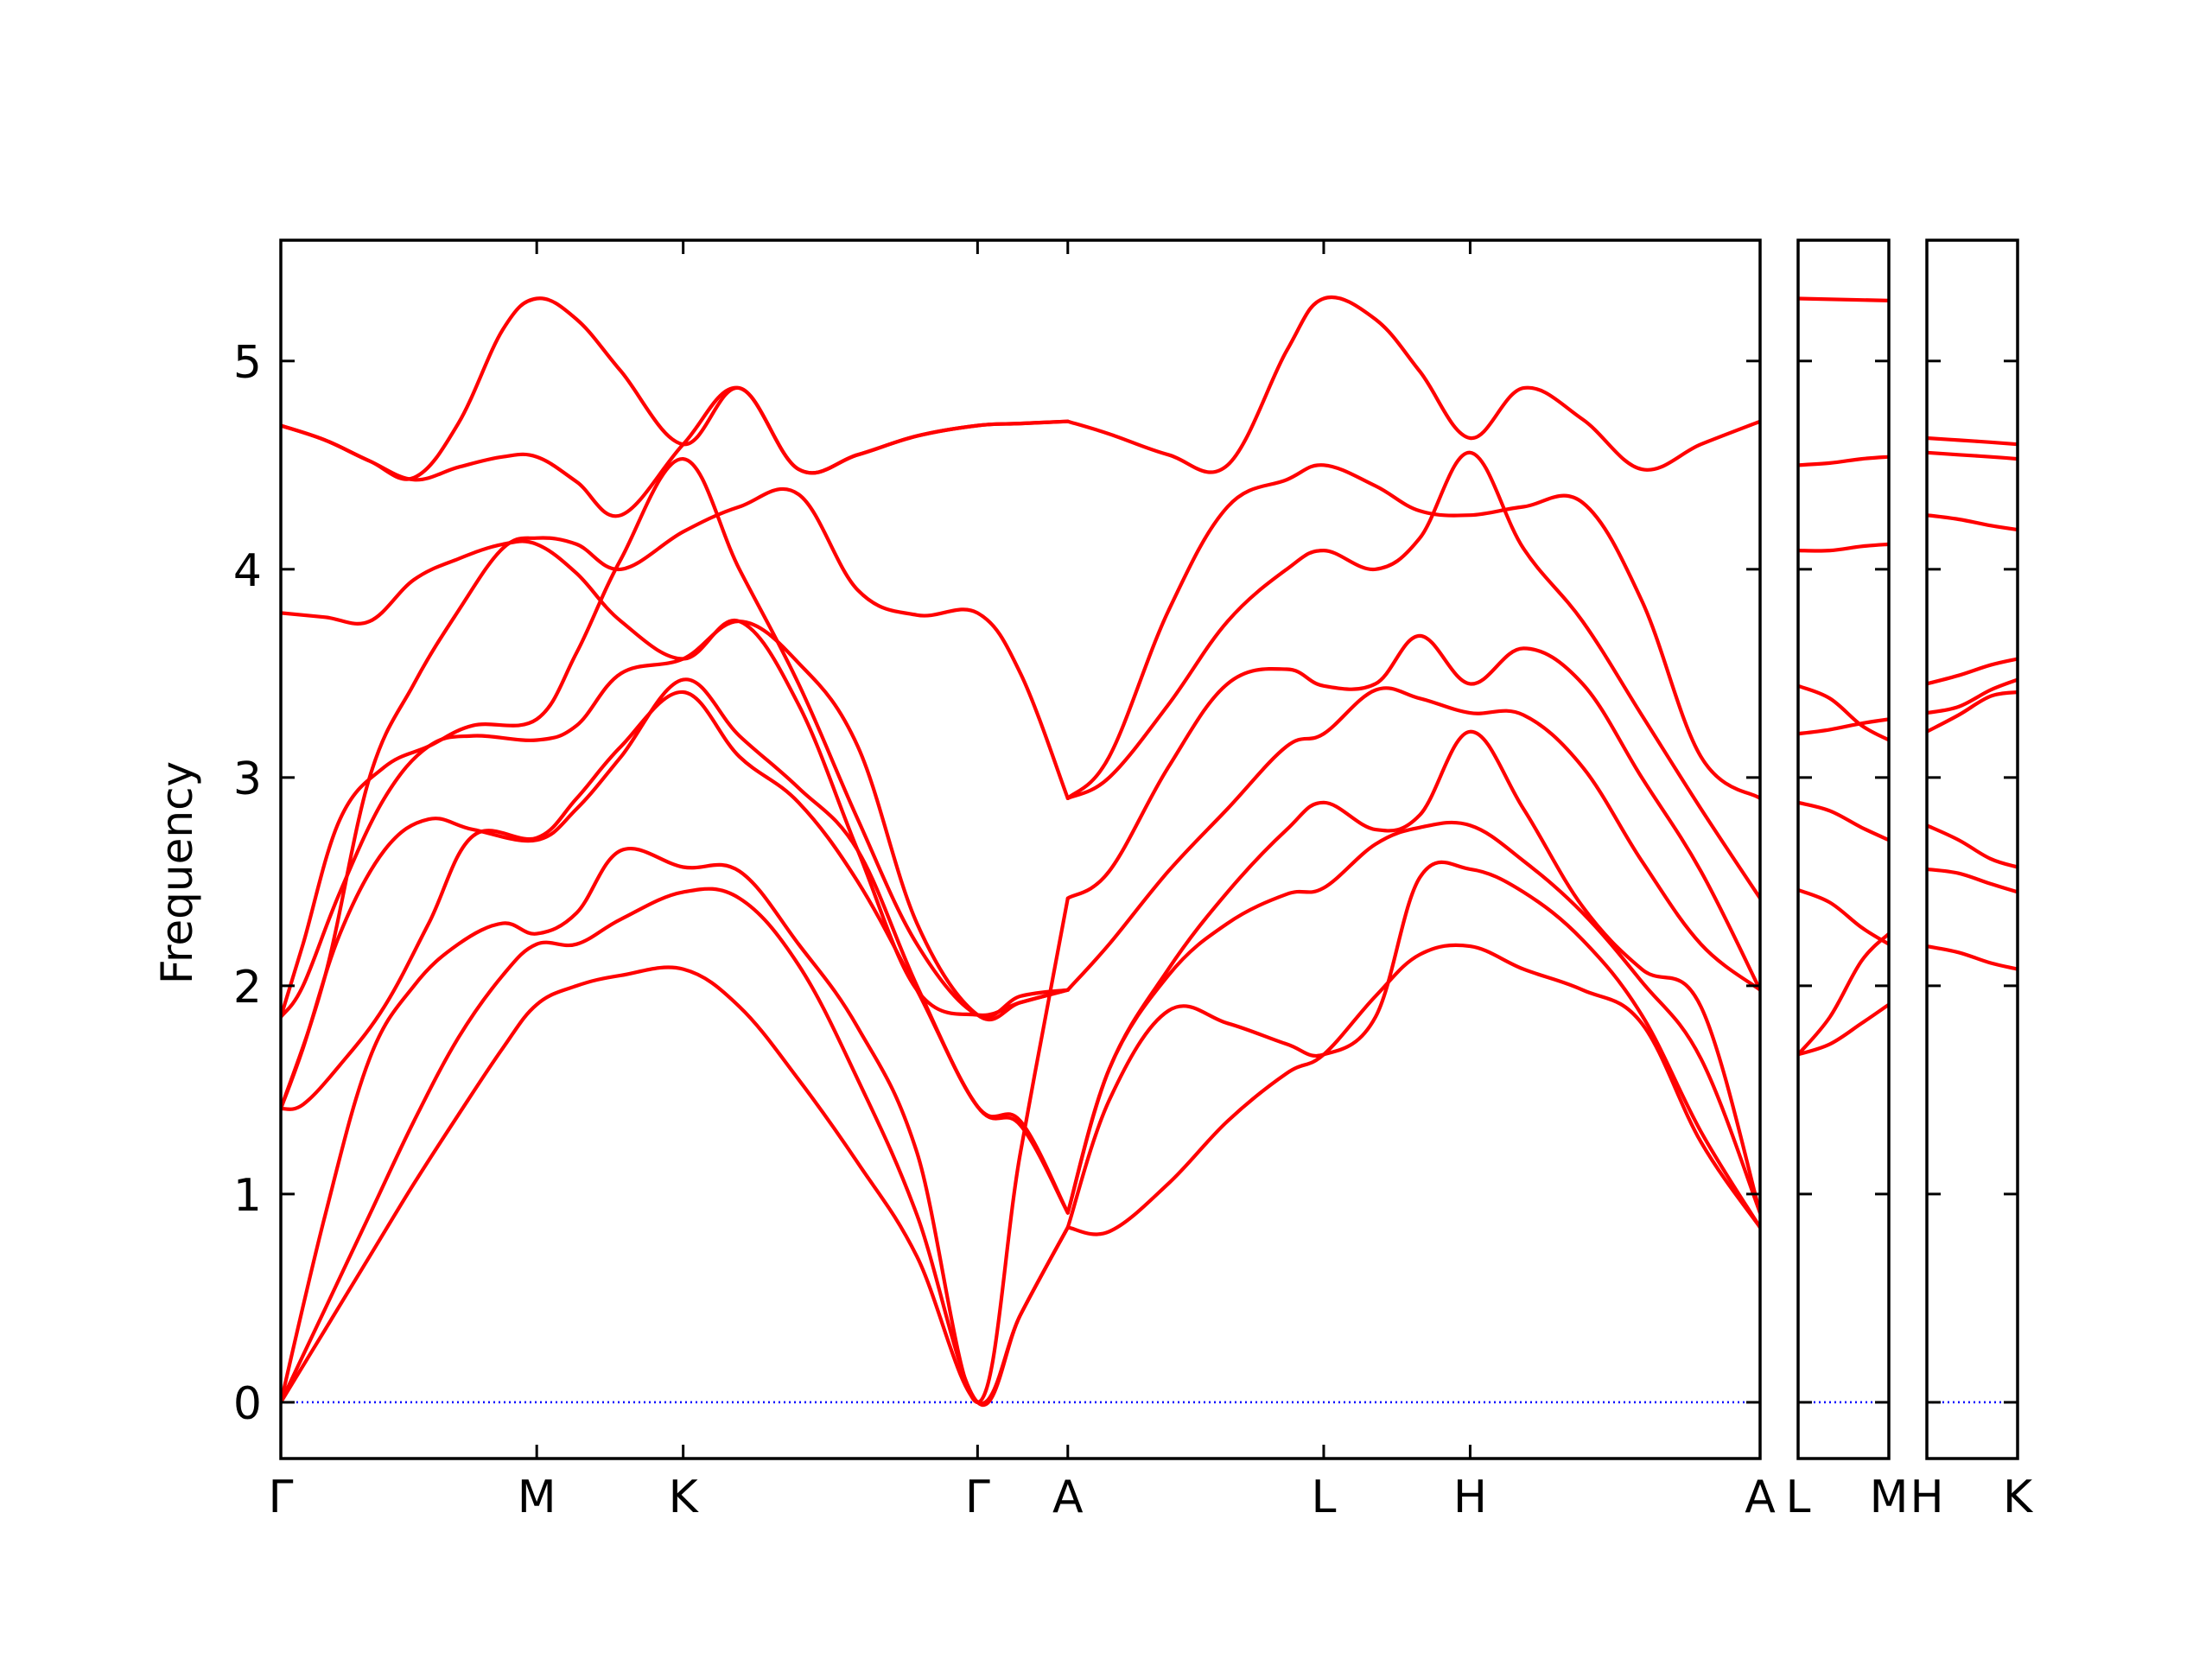  What do you see at coordinates (247, 1404) in the screenshot?
I see `y-tick-label: 0` at bounding box center [247, 1404].